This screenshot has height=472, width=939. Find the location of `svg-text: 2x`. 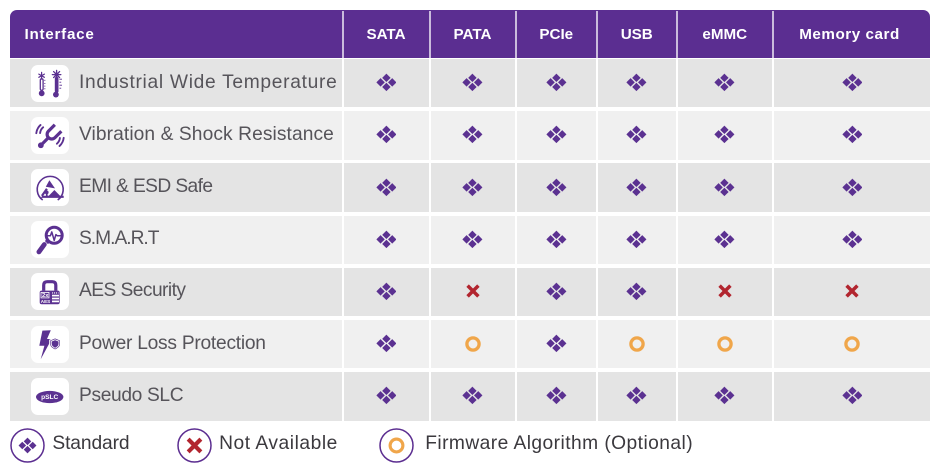

svg-text: 2x is located at coordinates (45, 297).